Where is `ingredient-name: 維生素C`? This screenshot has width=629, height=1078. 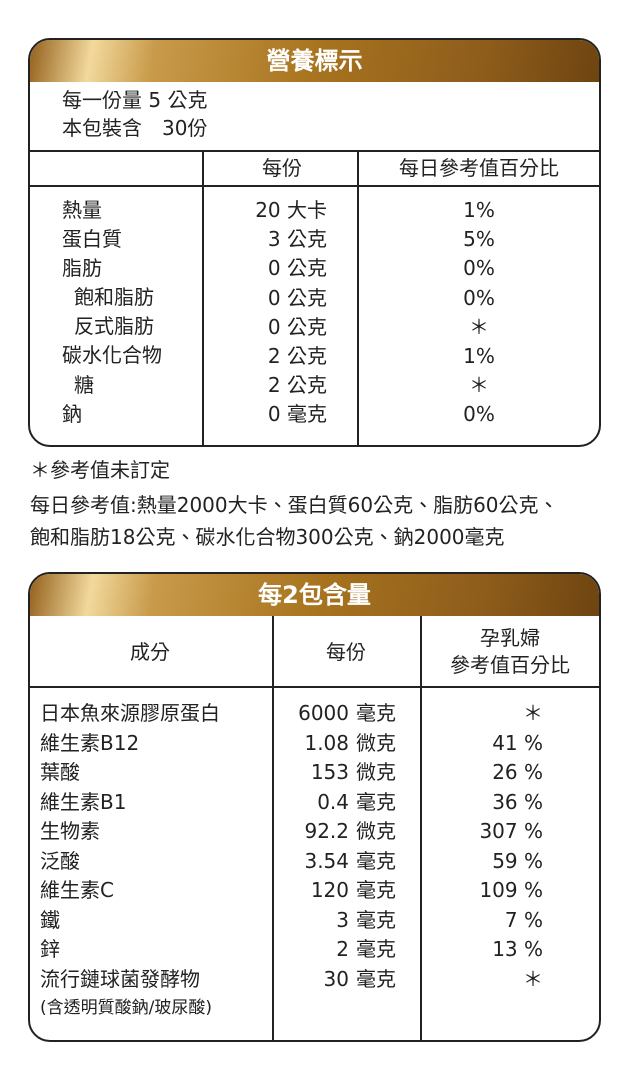
ingredient-name: 維生素C is located at coordinates (77, 890).